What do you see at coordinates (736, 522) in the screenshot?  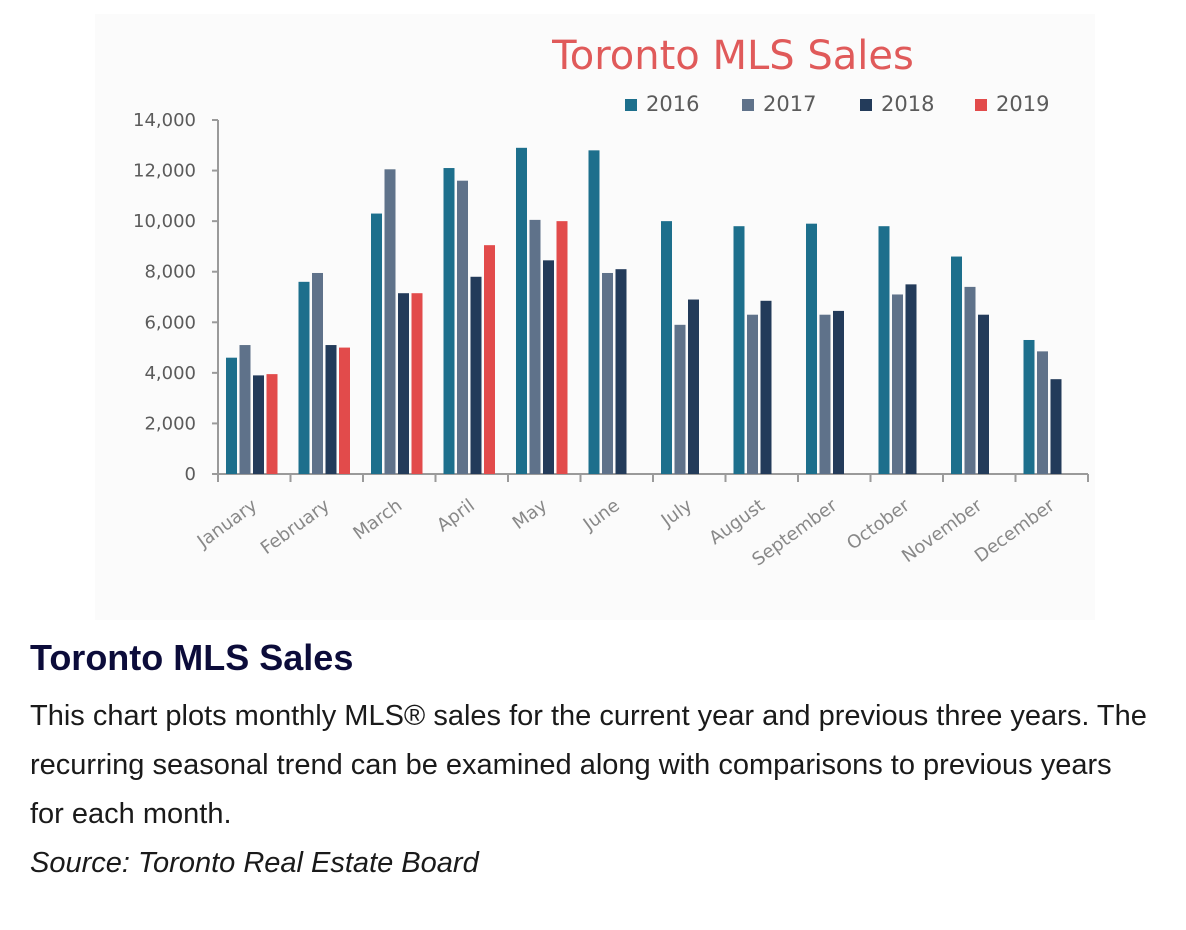 I see `x-category-label: August` at bounding box center [736, 522].